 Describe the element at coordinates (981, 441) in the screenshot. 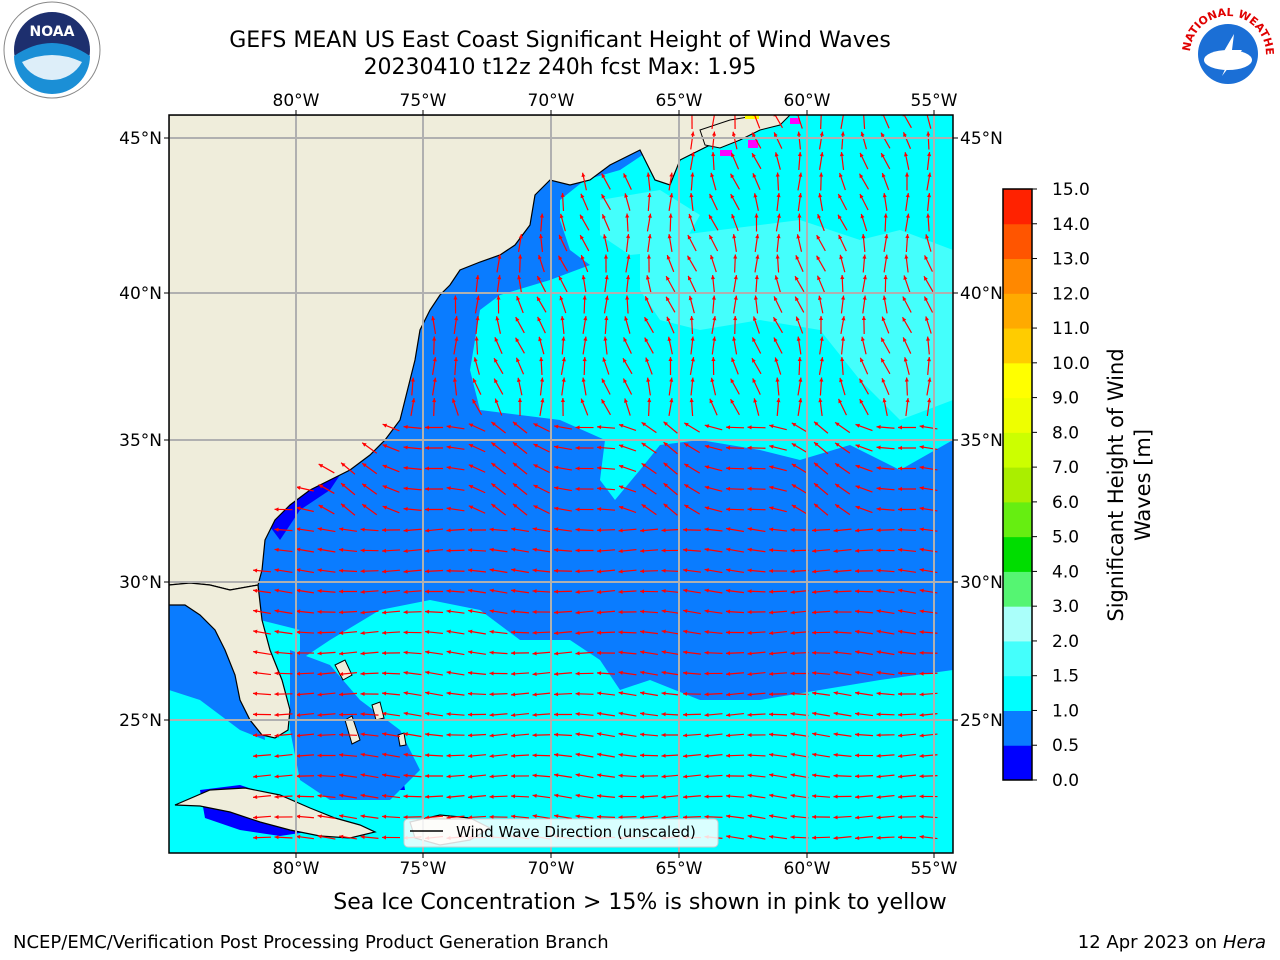

I see `lat-label-right: 35°N` at that location.